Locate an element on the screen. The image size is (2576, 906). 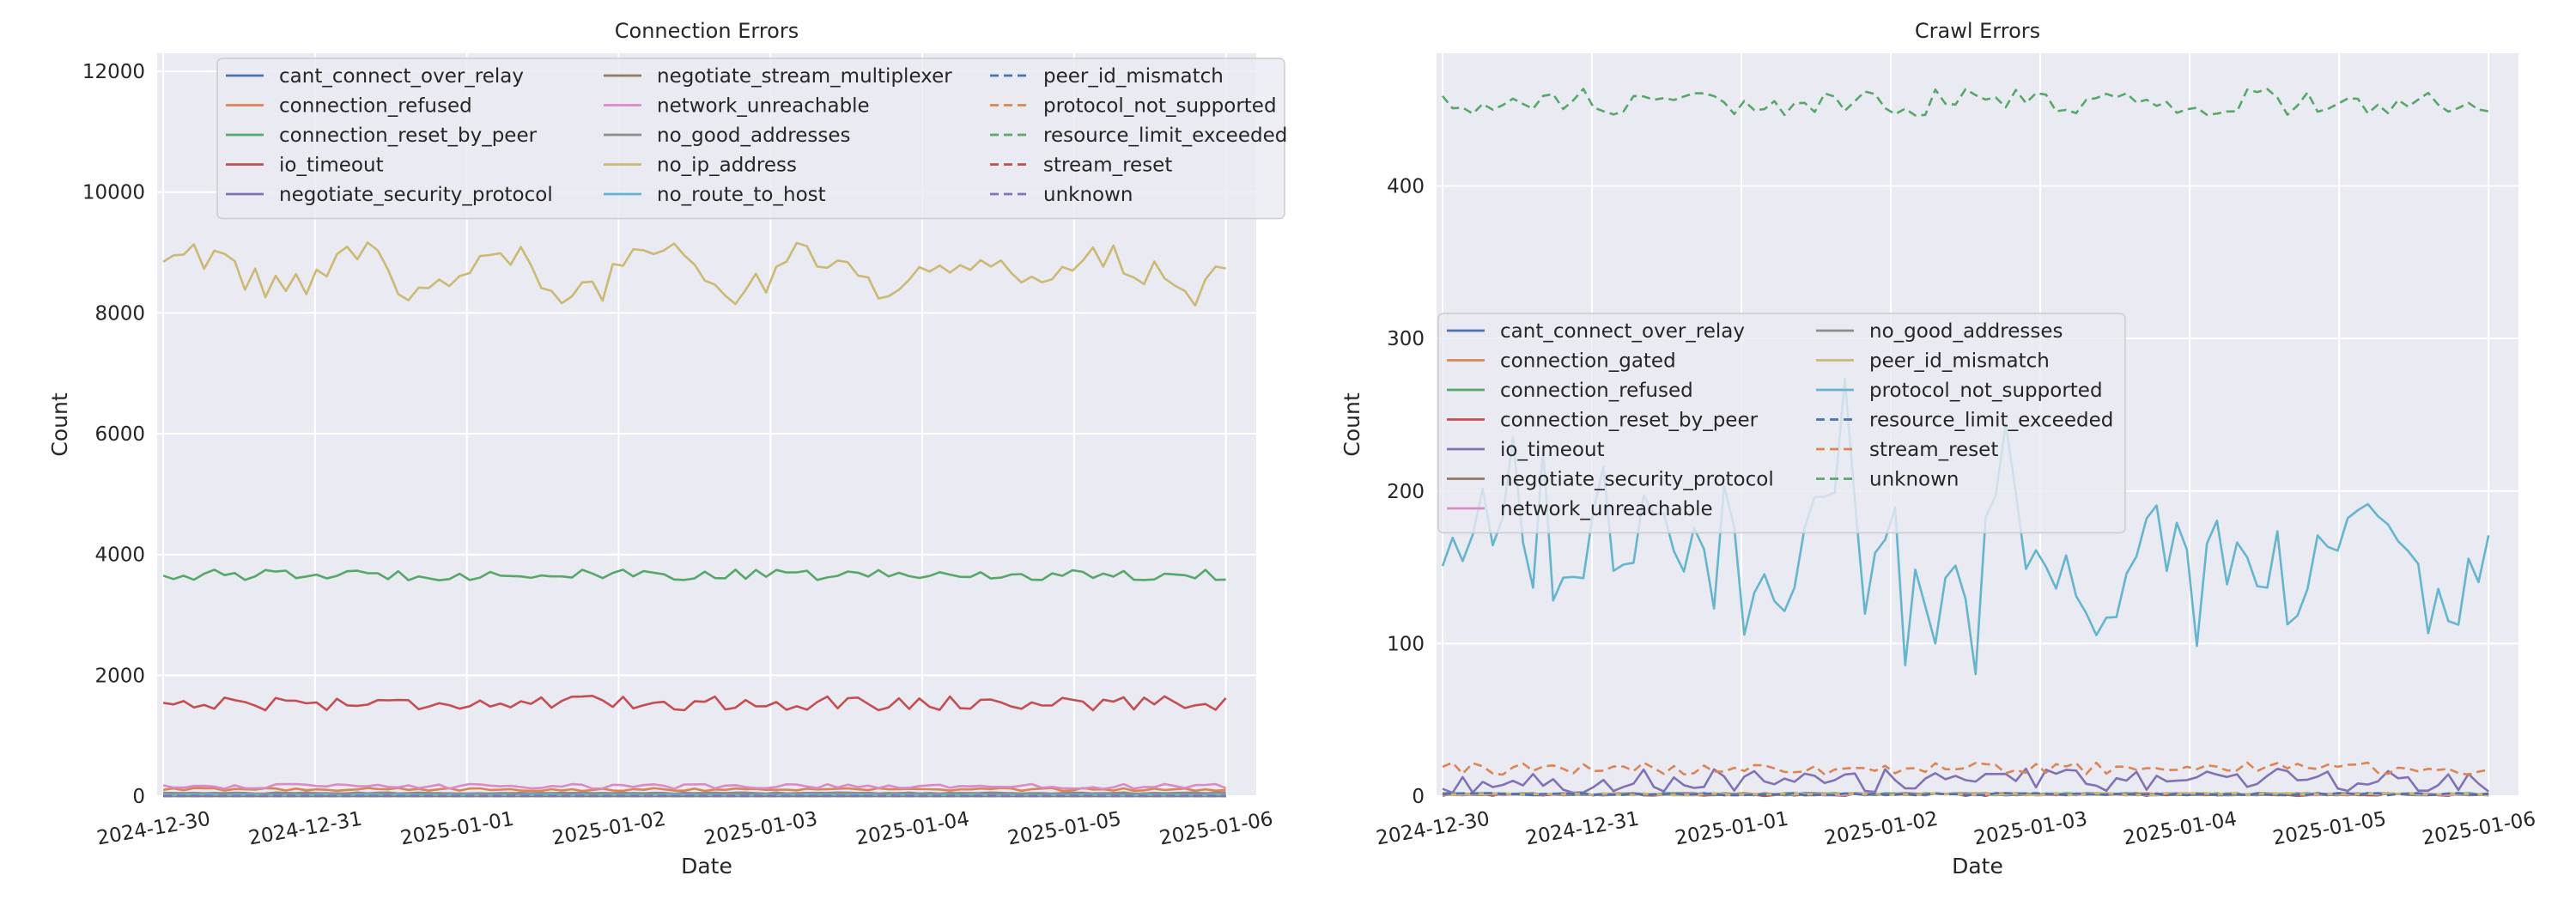
y-tick-label: 8000 is located at coordinates (119, 313).